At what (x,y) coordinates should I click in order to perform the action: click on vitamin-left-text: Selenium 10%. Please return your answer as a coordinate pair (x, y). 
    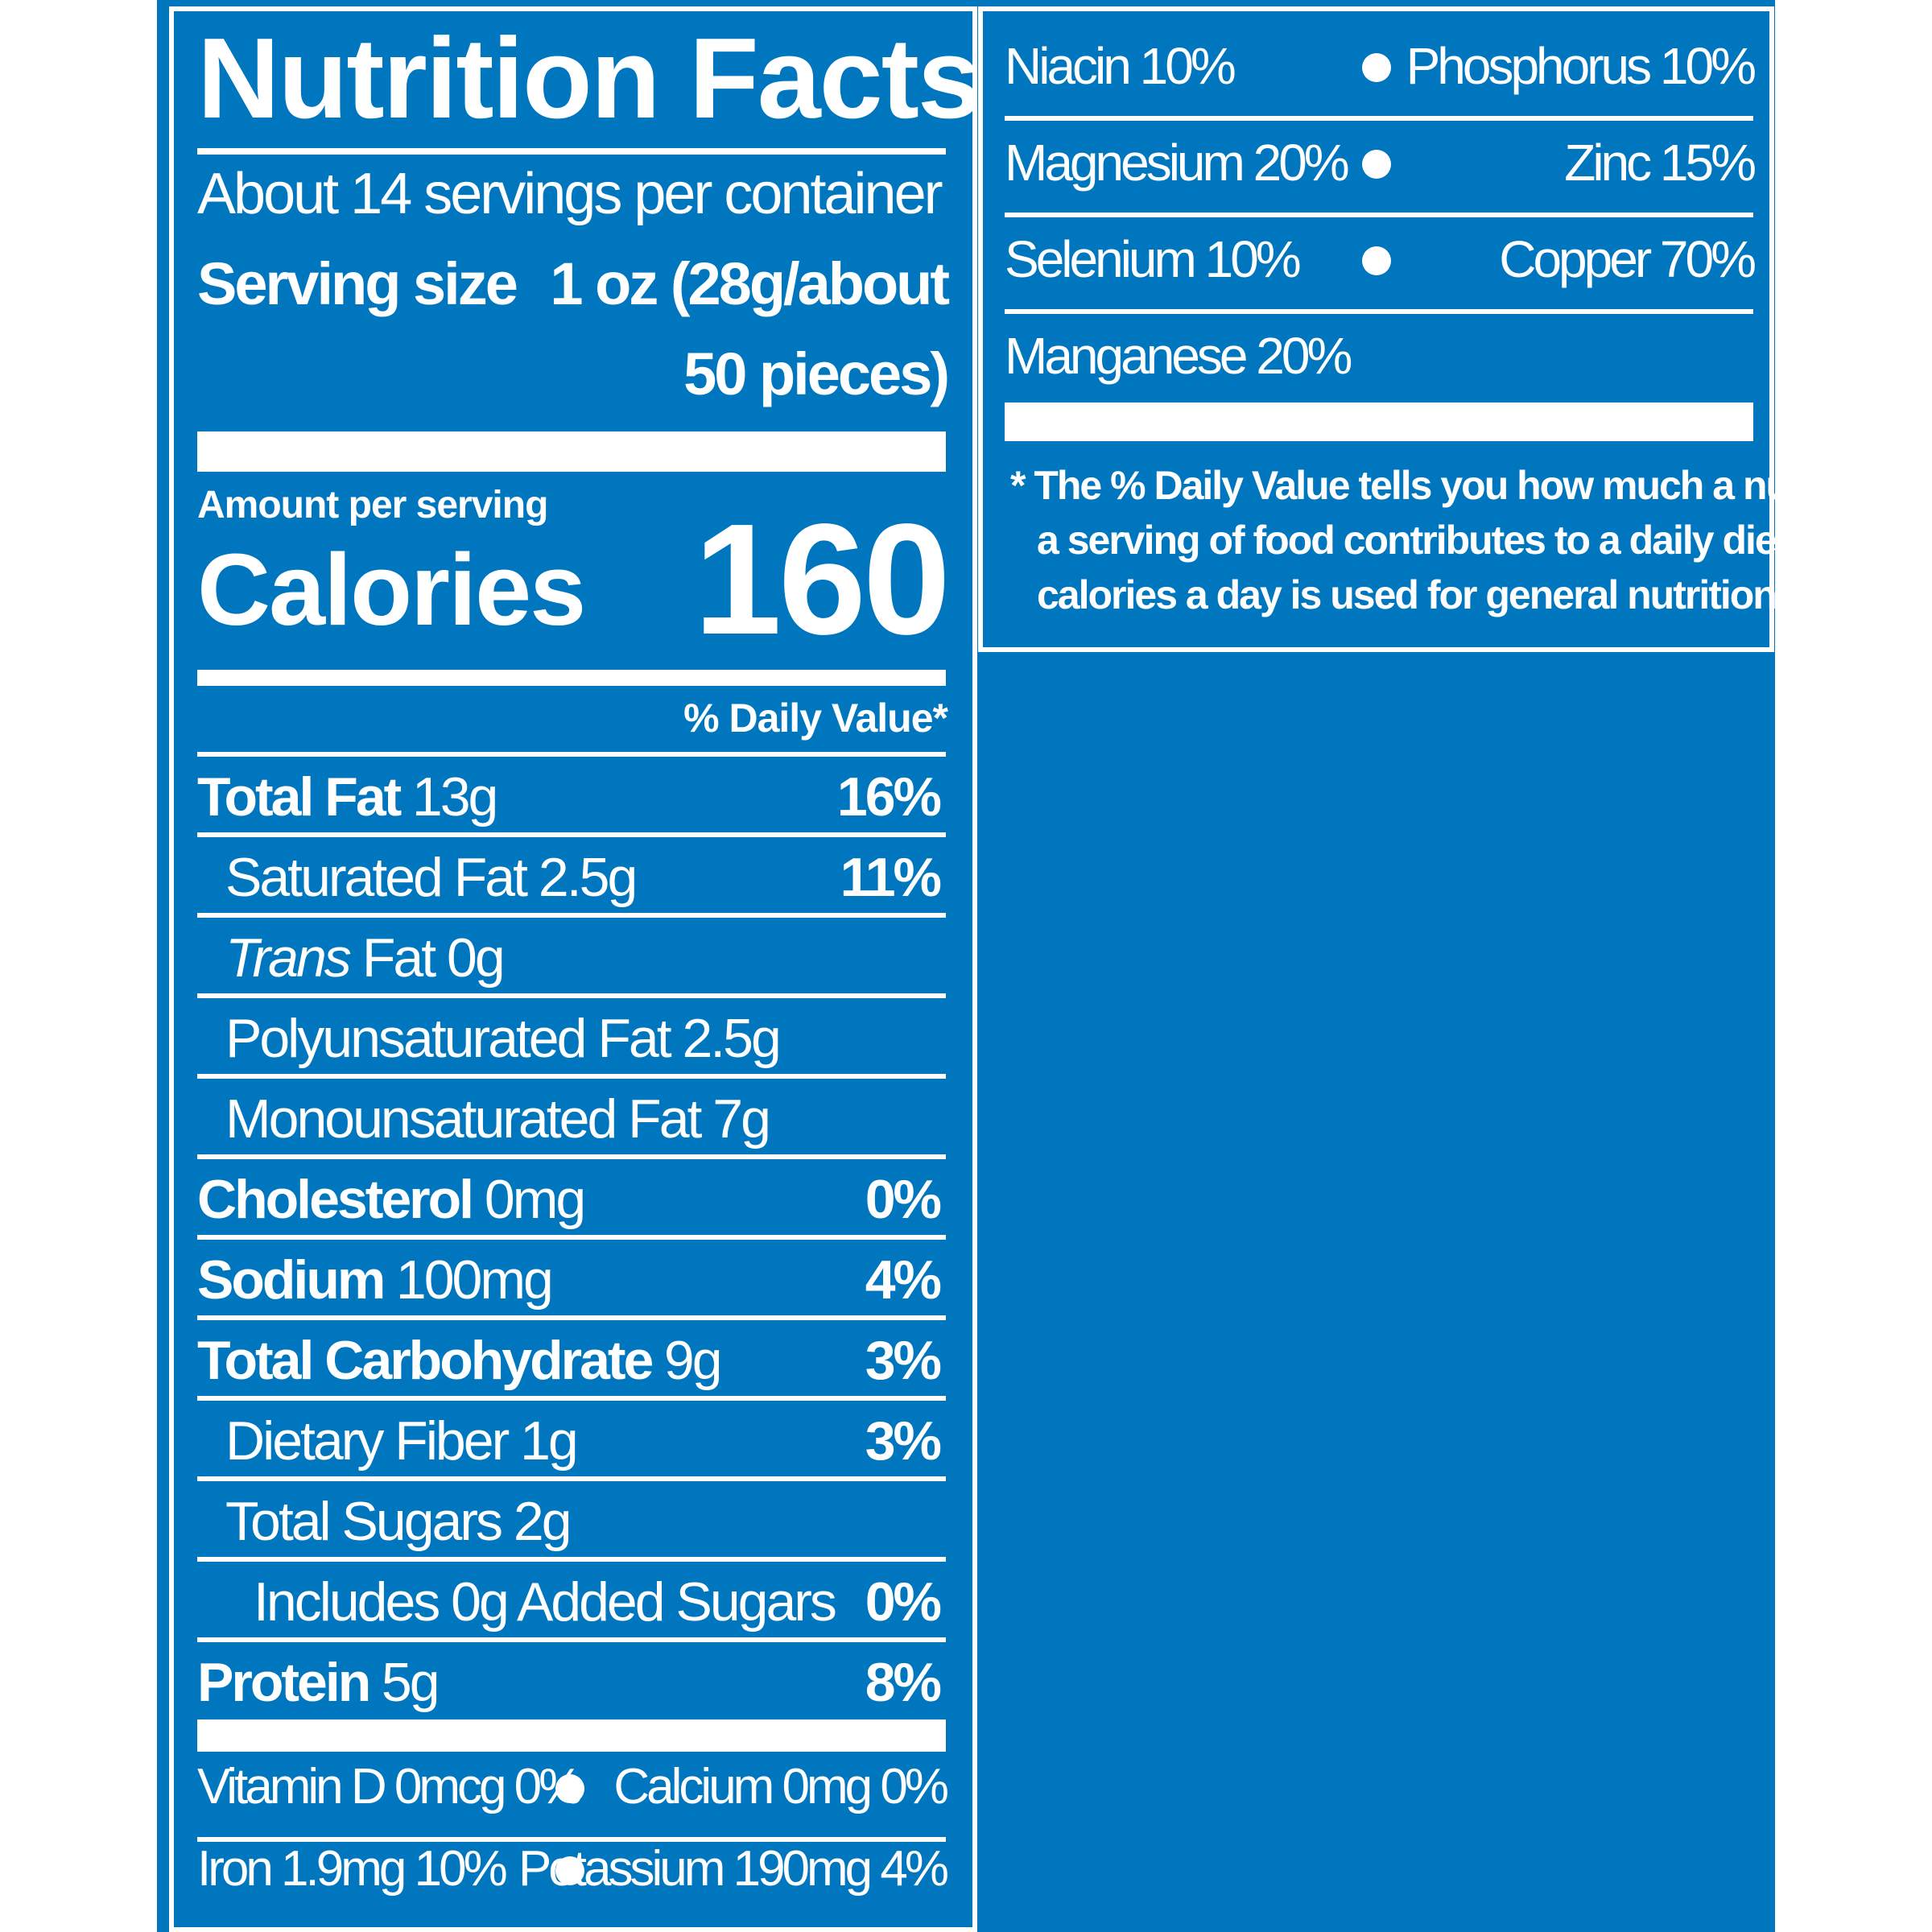
    Looking at the image, I should click on (1153, 259).